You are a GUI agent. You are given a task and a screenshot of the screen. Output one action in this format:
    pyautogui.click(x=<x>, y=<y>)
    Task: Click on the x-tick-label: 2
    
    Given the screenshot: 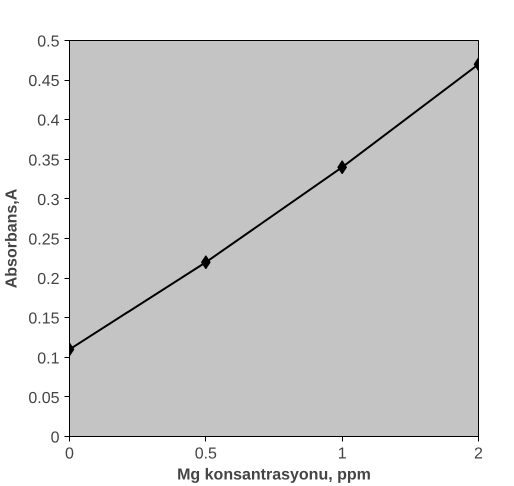 What is the action you would take?
    pyautogui.click(x=479, y=454)
    